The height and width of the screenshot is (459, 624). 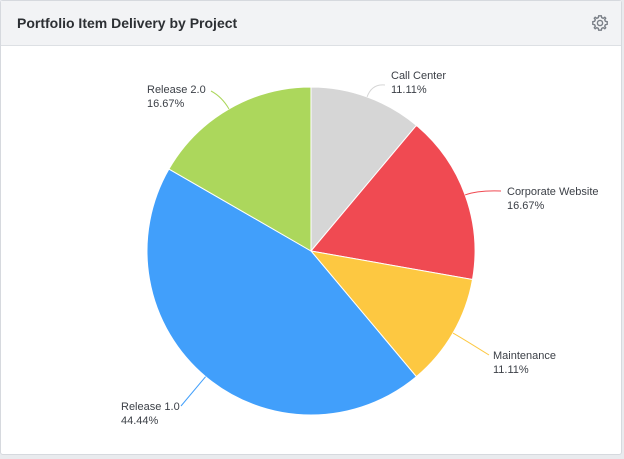 What do you see at coordinates (553, 192) in the screenshot?
I see `slice-label: Corporate Website` at bounding box center [553, 192].